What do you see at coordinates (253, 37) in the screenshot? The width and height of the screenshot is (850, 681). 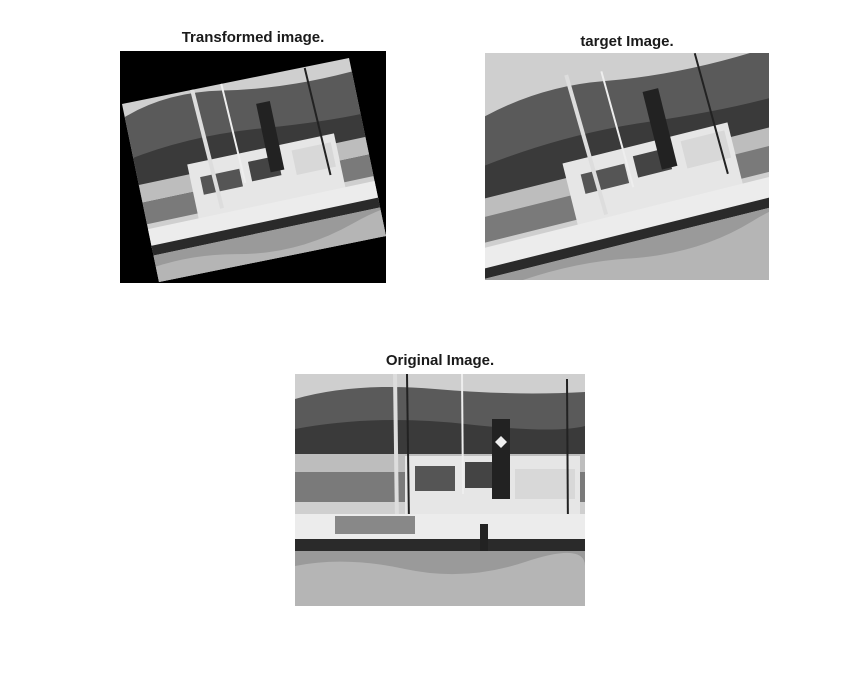 I see `transformed-image-title: Transformed image.` at bounding box center [253, 37].